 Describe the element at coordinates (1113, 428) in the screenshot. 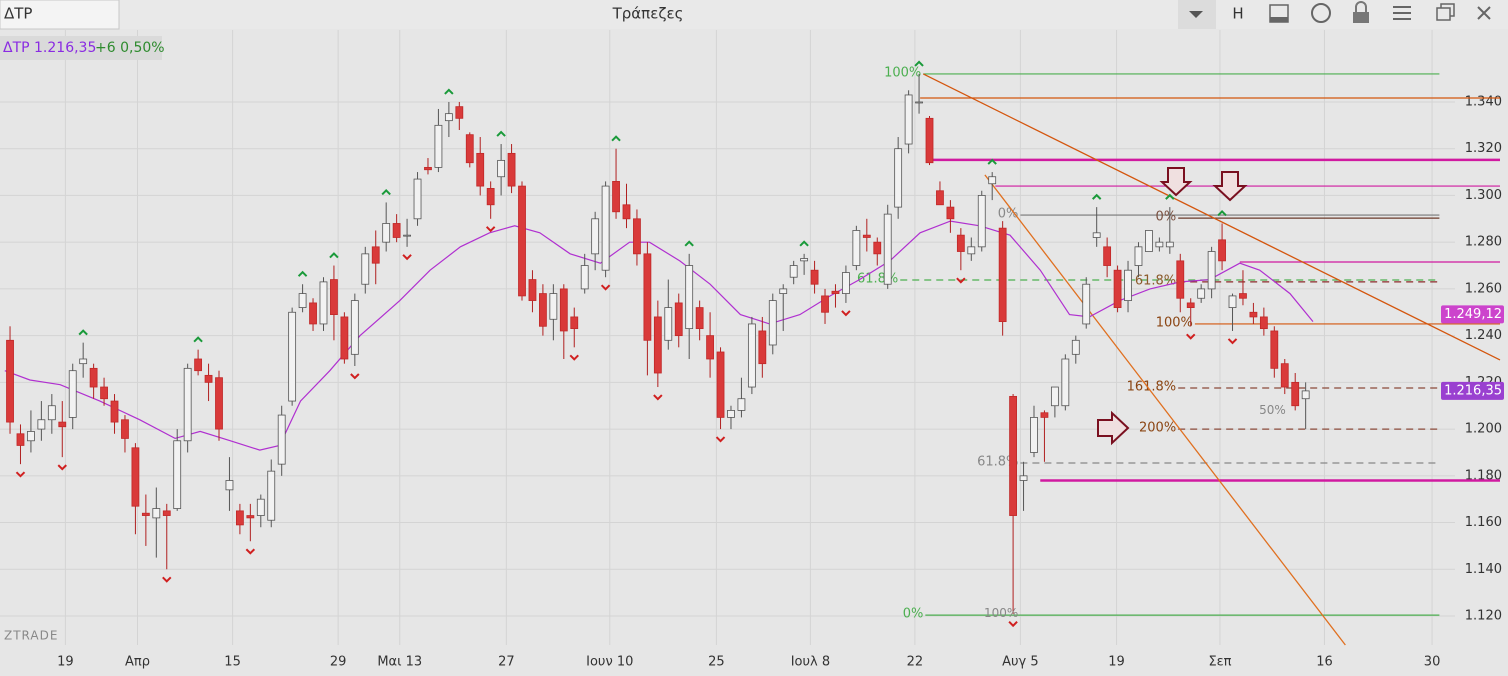

I see `right-arrow` at that location.